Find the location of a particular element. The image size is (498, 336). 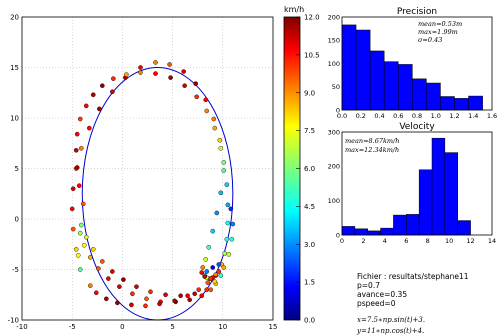

scatter-xtick-label: 10 is located at coordinates (222, 327).